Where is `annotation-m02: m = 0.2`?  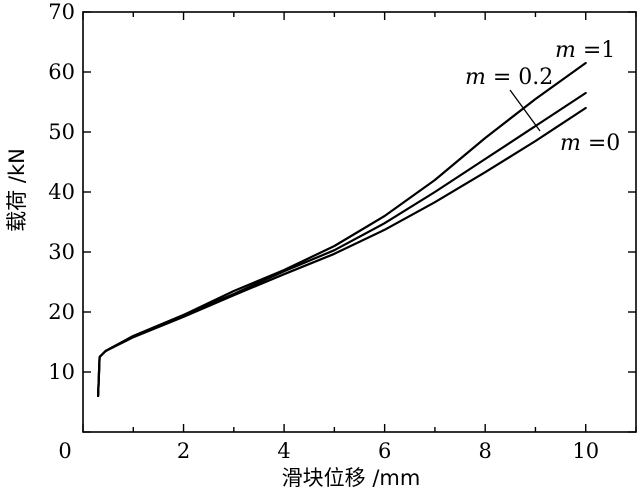
annotation-m02: m = 0.2 is located at coordinates (509, 77).